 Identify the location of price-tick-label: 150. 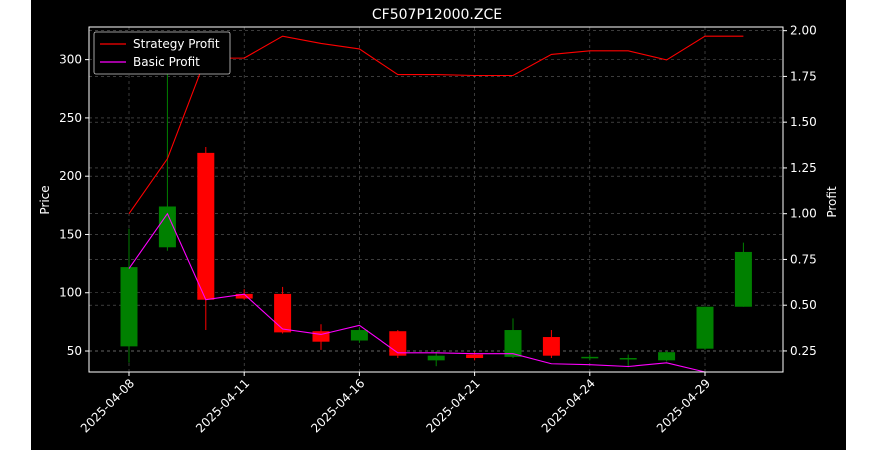
(70, 234).